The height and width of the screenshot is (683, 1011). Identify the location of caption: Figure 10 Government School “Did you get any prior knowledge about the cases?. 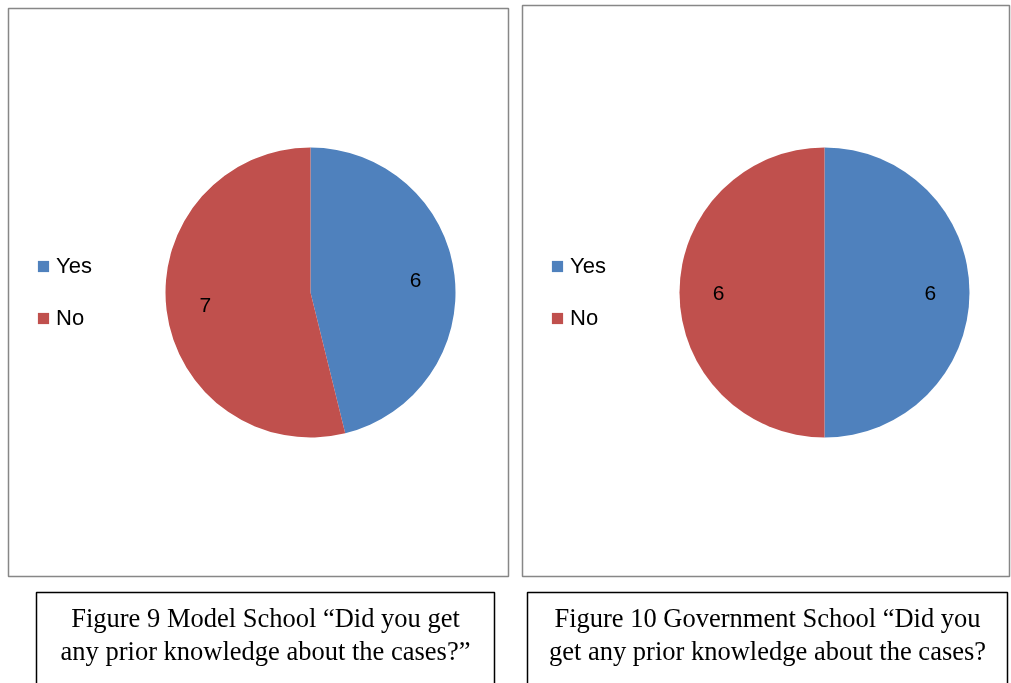
(767, 634).